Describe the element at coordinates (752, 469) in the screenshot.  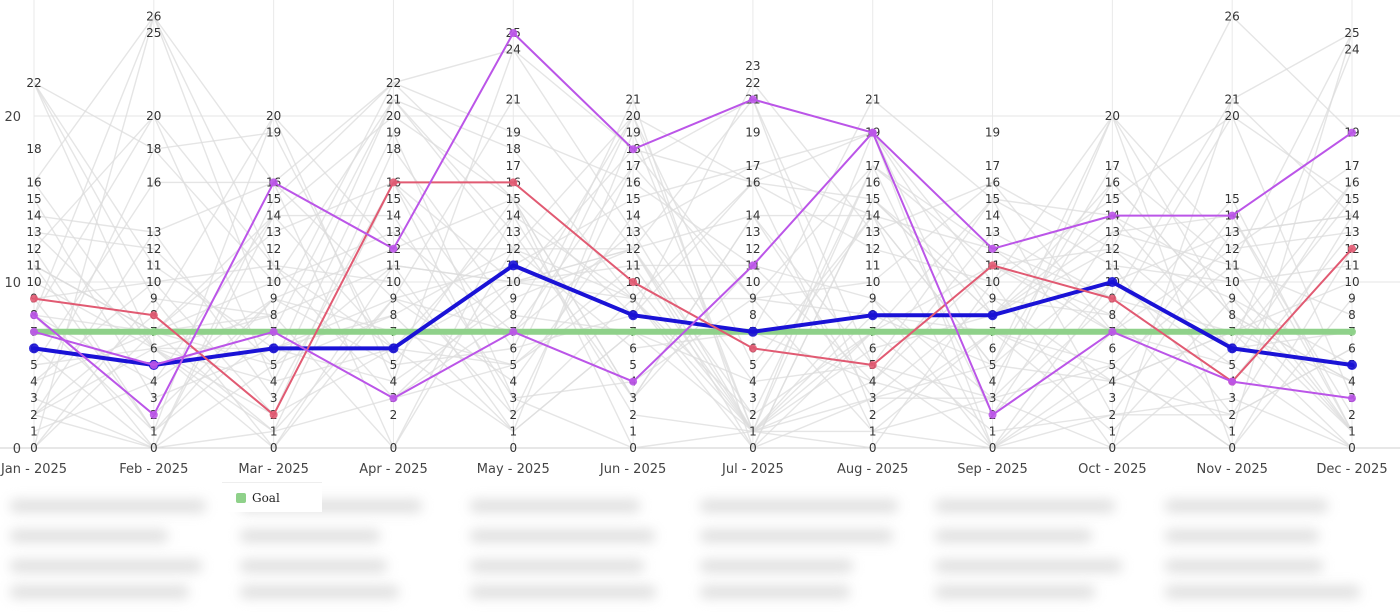
I see `x-tick-label: Jul - 2025` at that location.